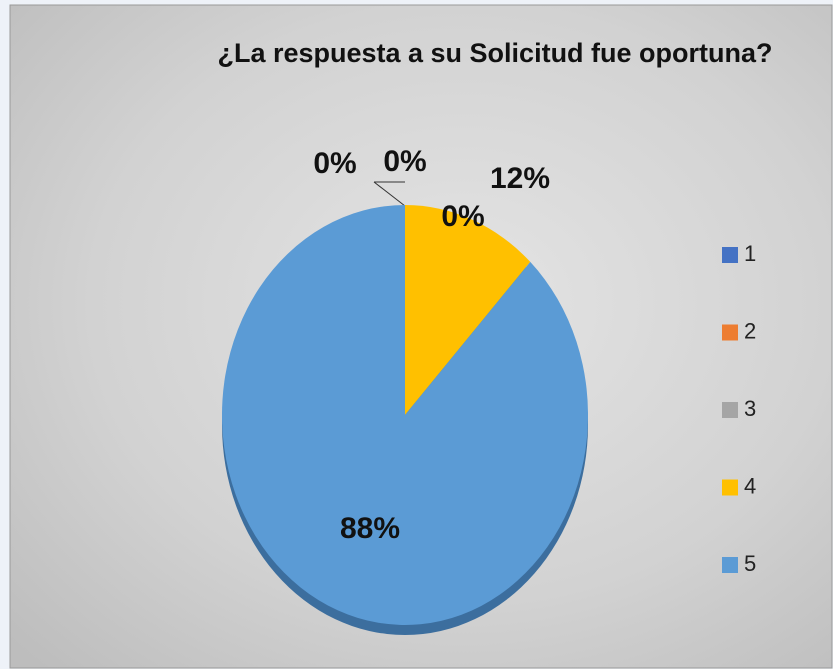 This screenshot has height=669, width=833. Describe the element at coordinates (750, 253) in the screenshot. I see `legend-label: 1` at that location.